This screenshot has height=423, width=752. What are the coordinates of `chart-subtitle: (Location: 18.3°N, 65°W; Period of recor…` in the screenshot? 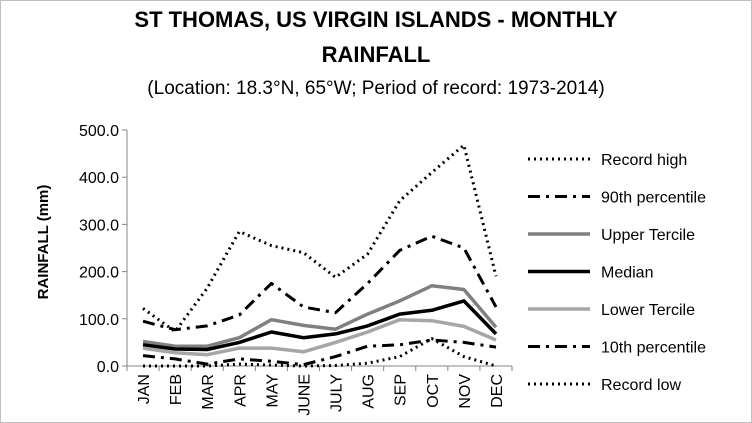 It's located at (376, 88).